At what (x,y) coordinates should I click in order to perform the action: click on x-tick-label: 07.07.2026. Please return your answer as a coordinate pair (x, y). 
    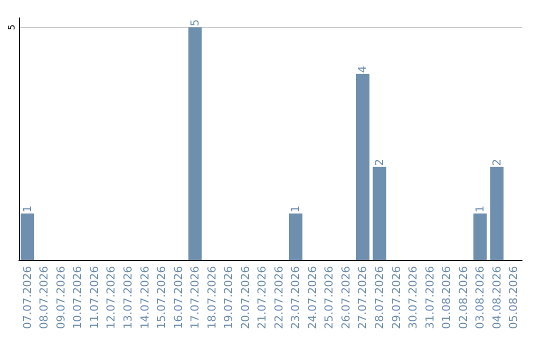
    Looking at the image, I should click on (27, 298).